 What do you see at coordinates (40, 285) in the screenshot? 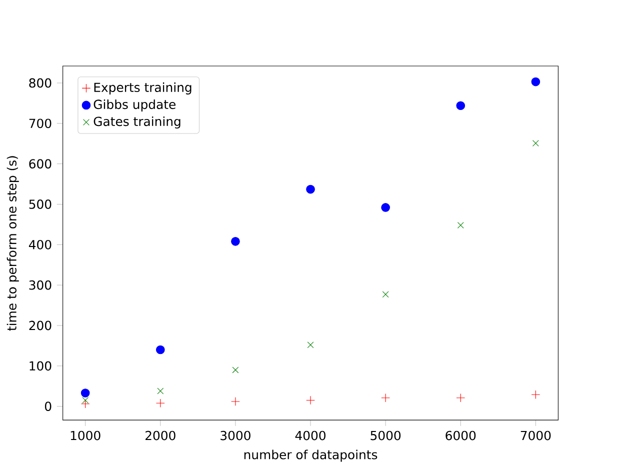
I see `y-tick-label: 300` at bounding box center [40, 285].